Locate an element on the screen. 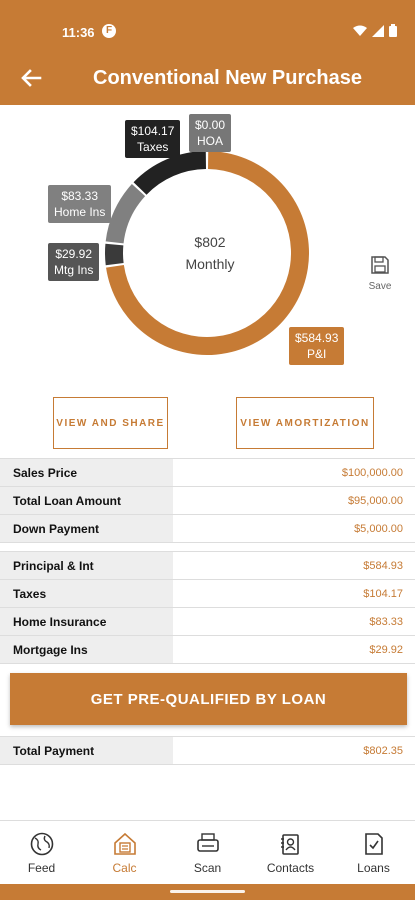  tab-scan: Scan is located at coordinates (207, 852).